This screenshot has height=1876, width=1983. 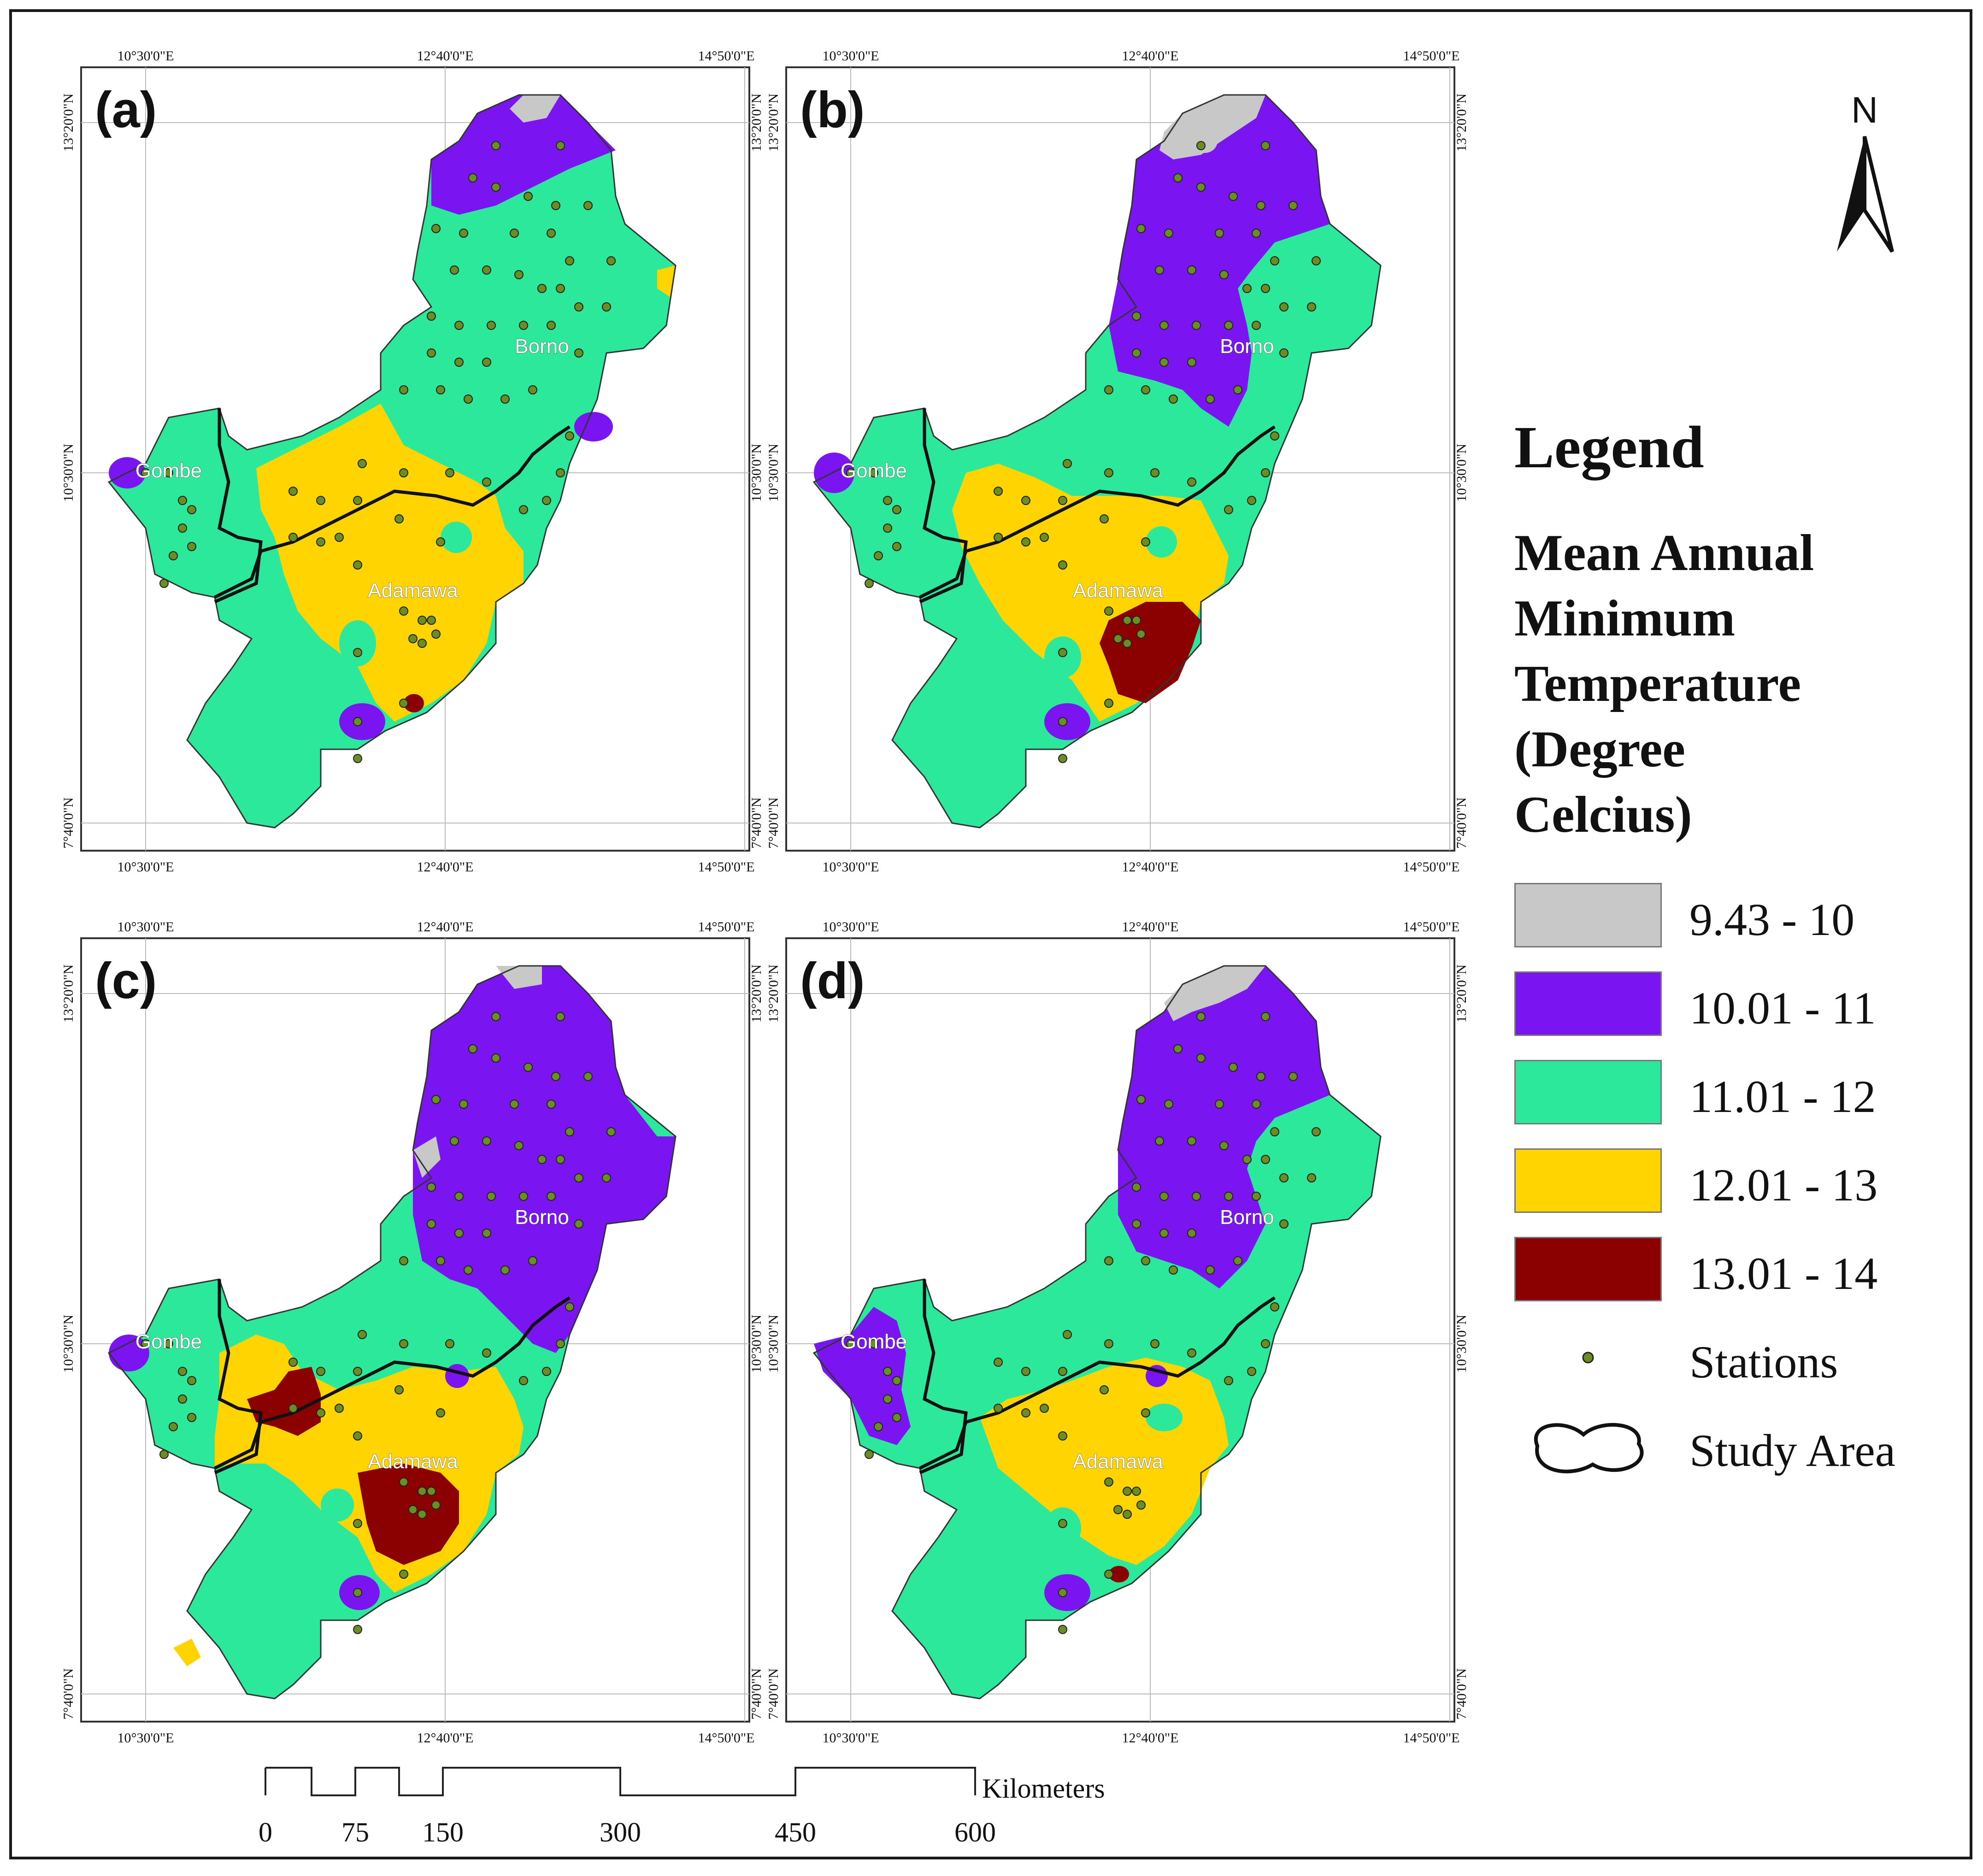 What do you see at coordinates (1150, 927) in the screenshot?
I see `lon-tick-top: 12°40'0"E` at bounding box center [1150, 927].